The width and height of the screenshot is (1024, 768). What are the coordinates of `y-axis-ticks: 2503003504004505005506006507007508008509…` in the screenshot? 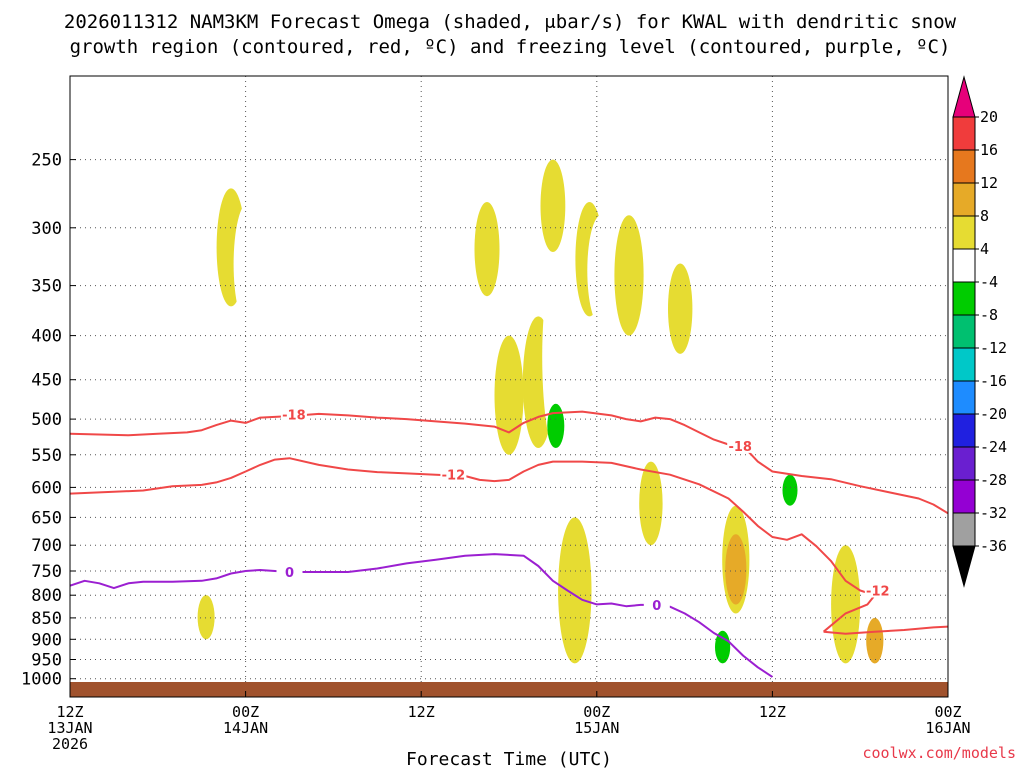 It's located at (48, 420).